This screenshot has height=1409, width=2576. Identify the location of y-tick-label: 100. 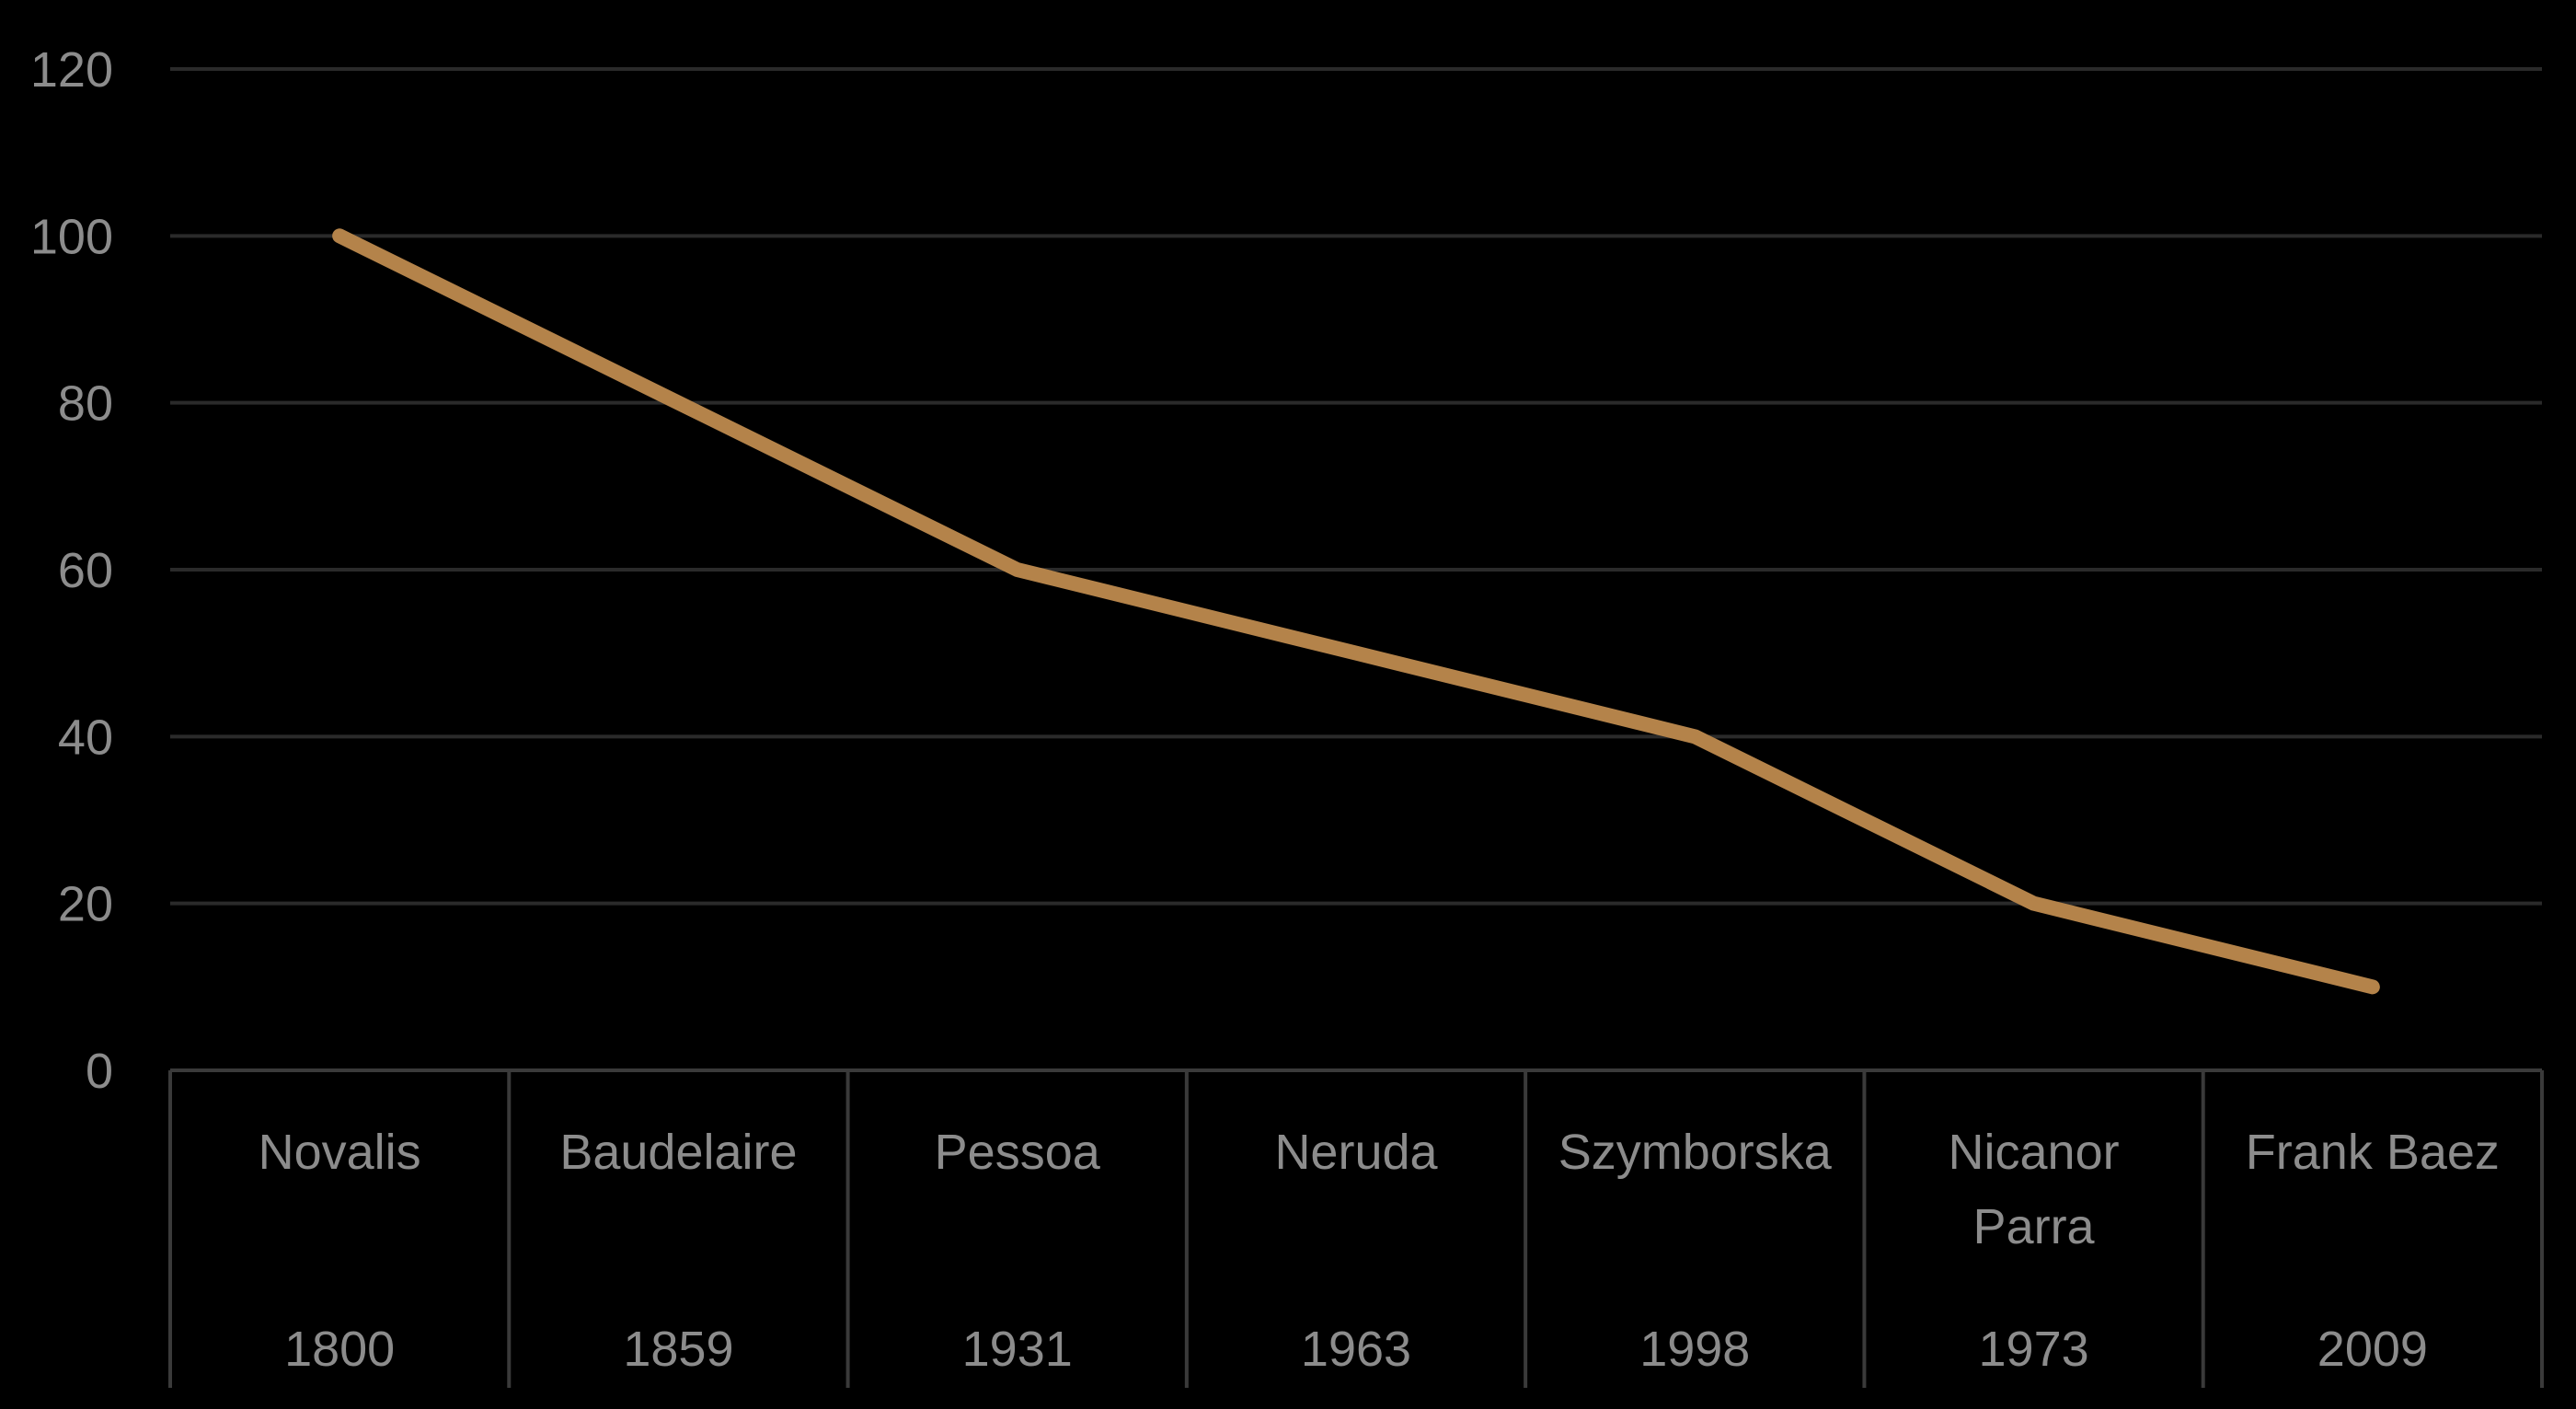
(71, 236).